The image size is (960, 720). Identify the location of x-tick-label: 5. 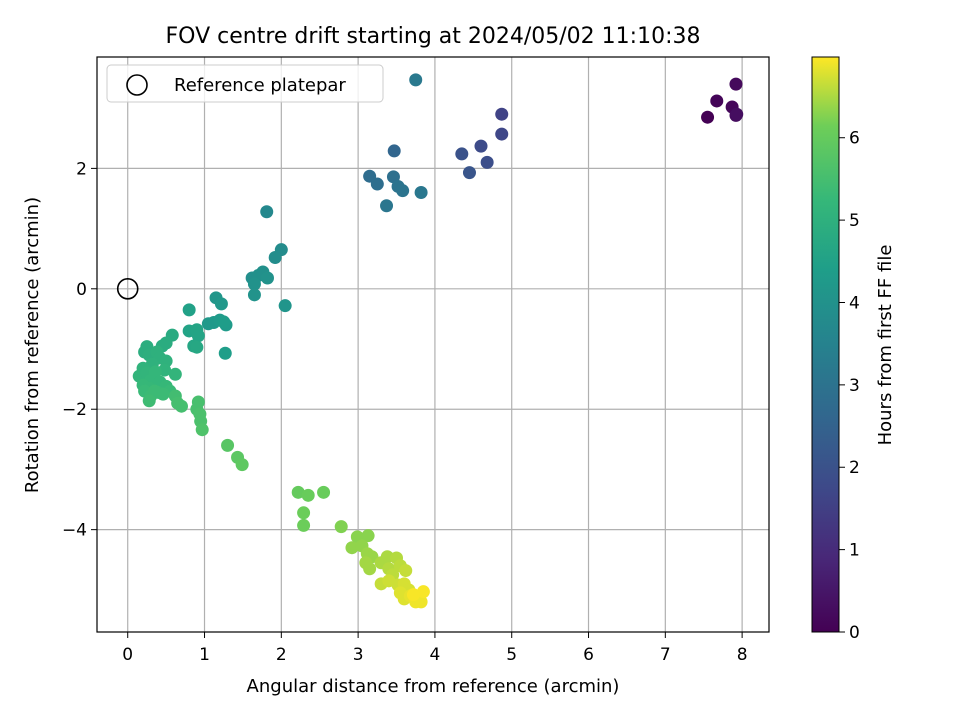
(511, 655).